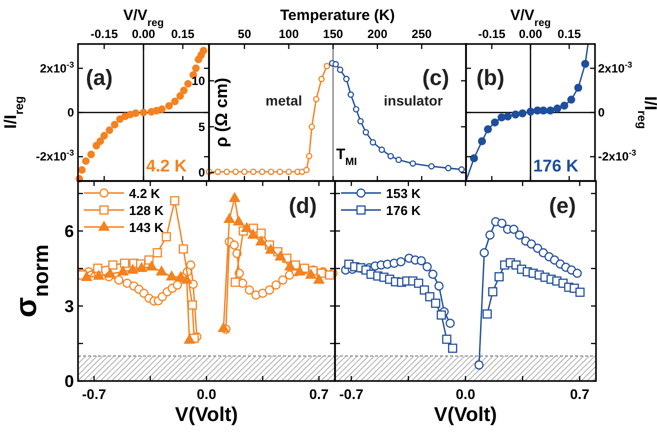  Describe the element at coordinates (404, 193) in the screenshot. I see `legend-label: 153 K` at that location.